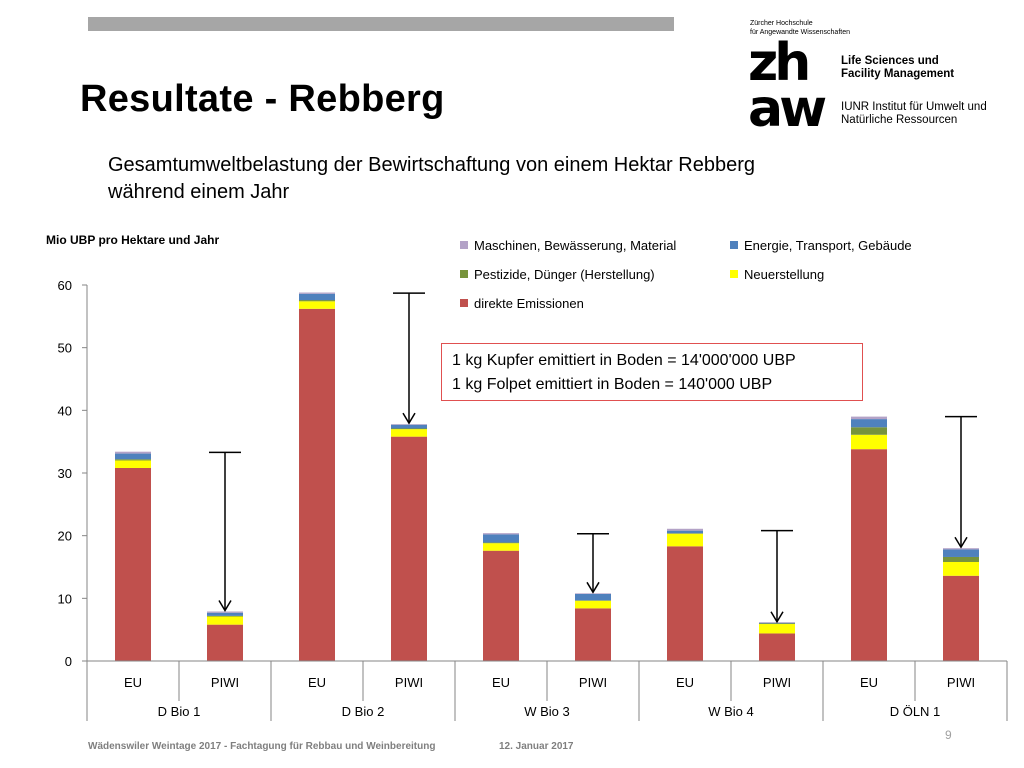  What do you see at coordinates (899, 120) in the screenshot?
I see `logo-institute-line-2: Natürliche Ressourcen` at bounding box center [899, 120].